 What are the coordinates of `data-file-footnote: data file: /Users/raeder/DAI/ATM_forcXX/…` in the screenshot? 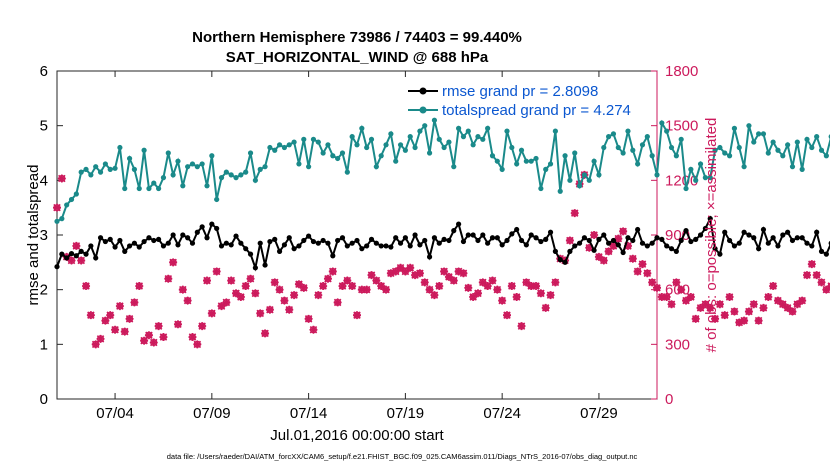 It's located at (402, 456).